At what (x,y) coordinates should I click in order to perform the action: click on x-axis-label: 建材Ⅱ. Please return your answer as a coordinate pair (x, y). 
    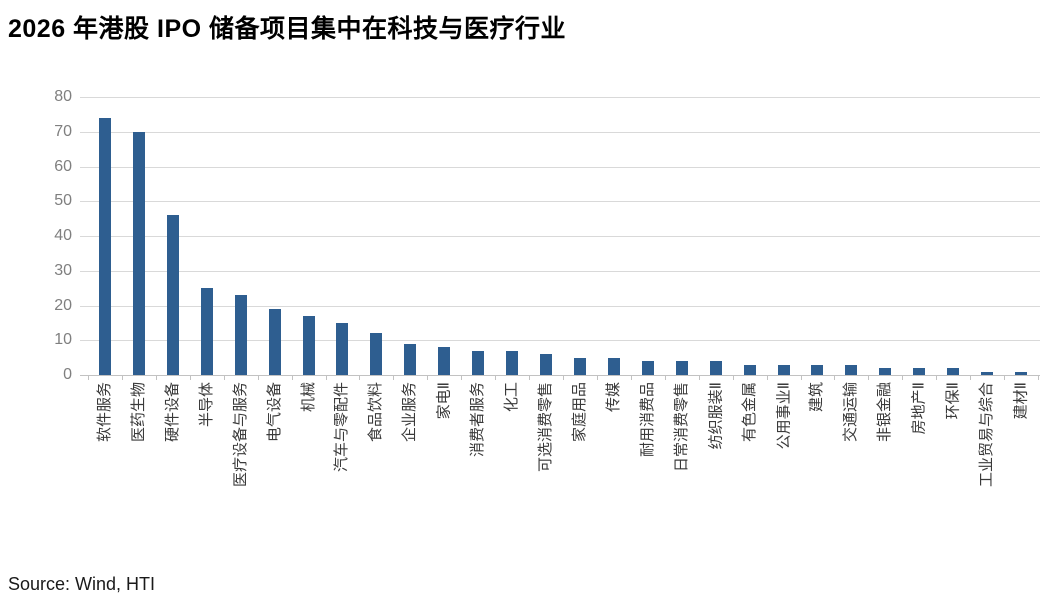
    Looking at the image, I should click on (1020, 401).